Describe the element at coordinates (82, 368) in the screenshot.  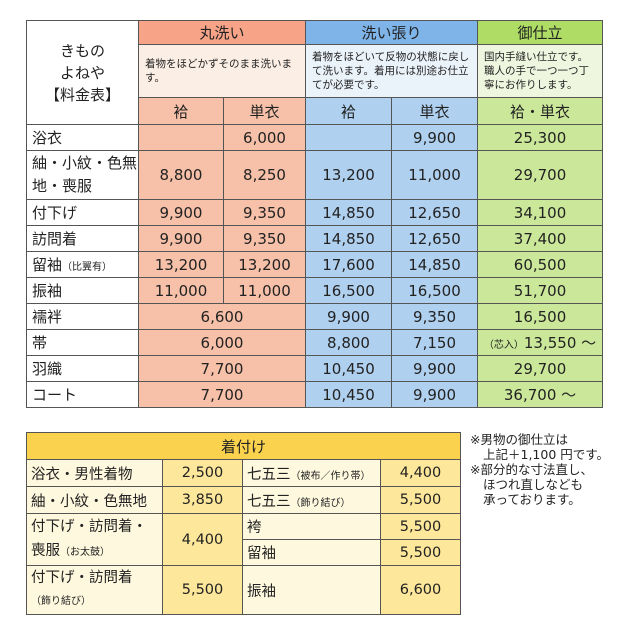
I see `item-name: 羽織` at that location.